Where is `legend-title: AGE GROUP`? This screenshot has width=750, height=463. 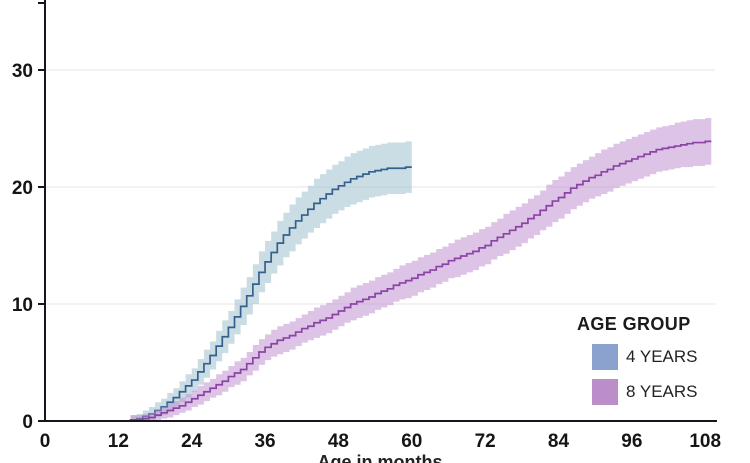 legend-title: AGE GROUP is located at coordinates (634, 324).